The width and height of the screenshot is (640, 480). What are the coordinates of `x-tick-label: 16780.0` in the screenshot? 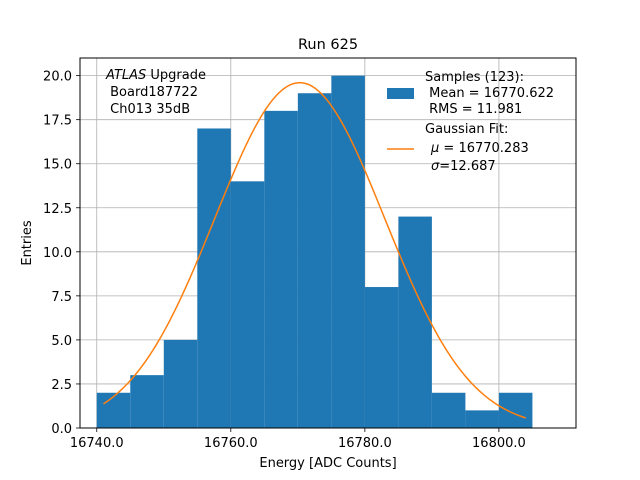 It's located at (365, 443).